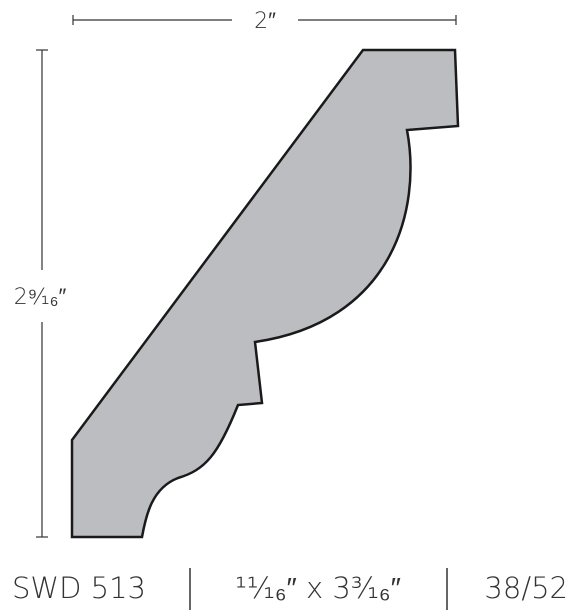  Describe the element at coordinates (79, 588) in the screenshot. I see `model-number: SWD 513` at that location.